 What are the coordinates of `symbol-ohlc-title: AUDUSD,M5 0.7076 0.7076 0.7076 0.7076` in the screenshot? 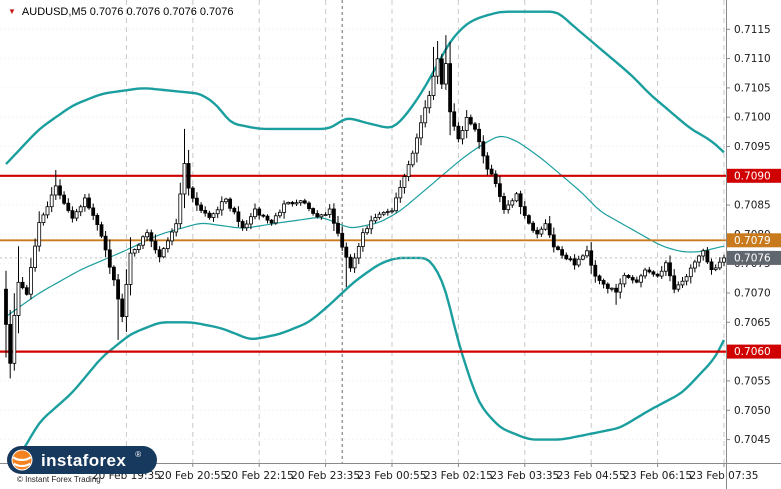 It's located at (127, 12).